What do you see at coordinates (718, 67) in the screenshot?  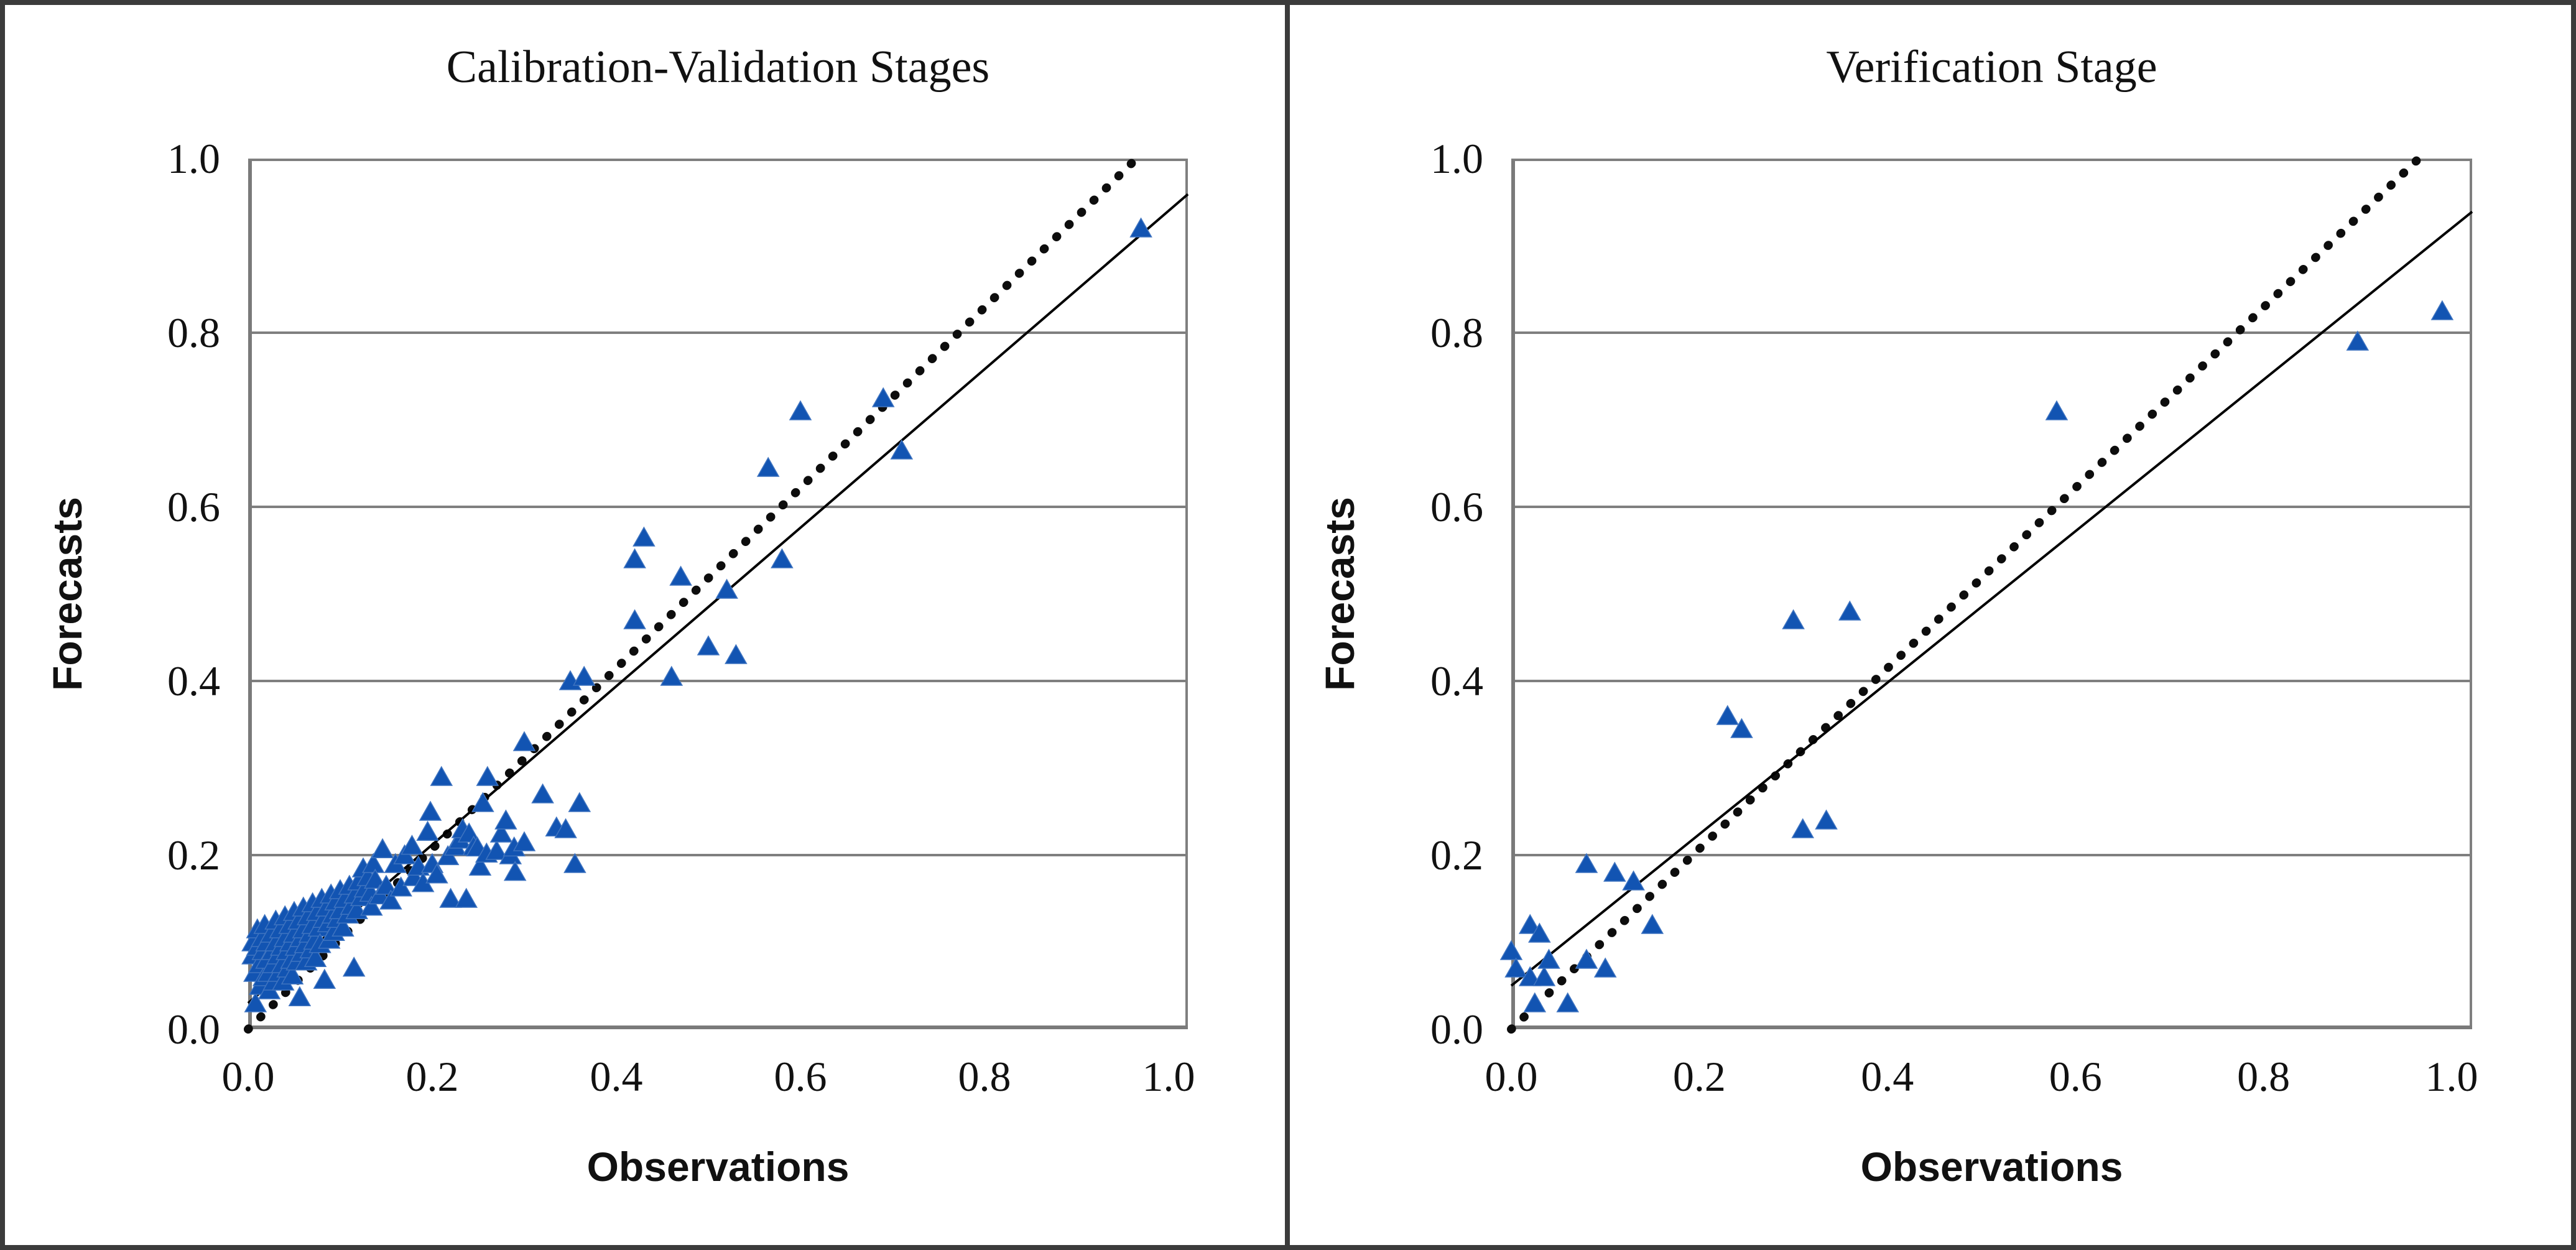 I see `chart-title: Calibration-Validation Stages` at bounding box center [718, 67].